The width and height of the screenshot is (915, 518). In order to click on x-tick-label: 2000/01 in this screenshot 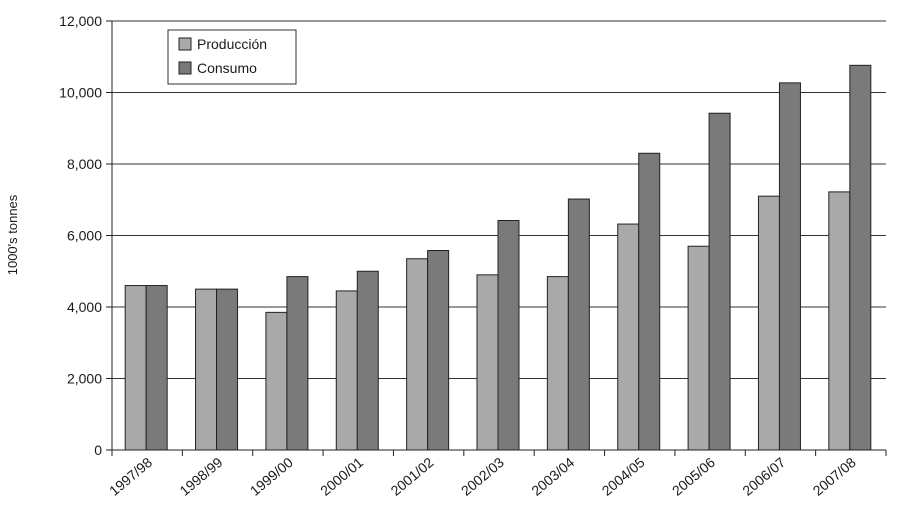, I will do `click(341, 476)`.